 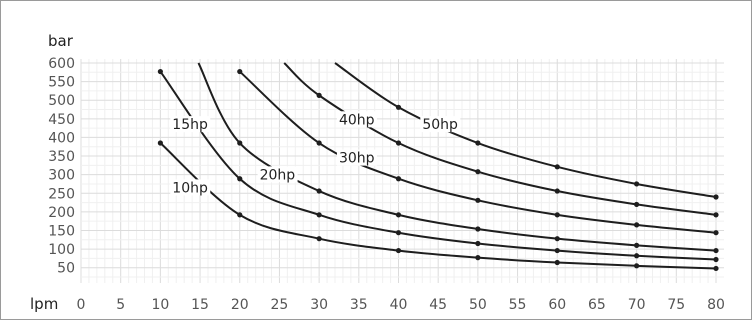 I want to click on curve-label-10hp: 10hp, so click(x=190, y=188).